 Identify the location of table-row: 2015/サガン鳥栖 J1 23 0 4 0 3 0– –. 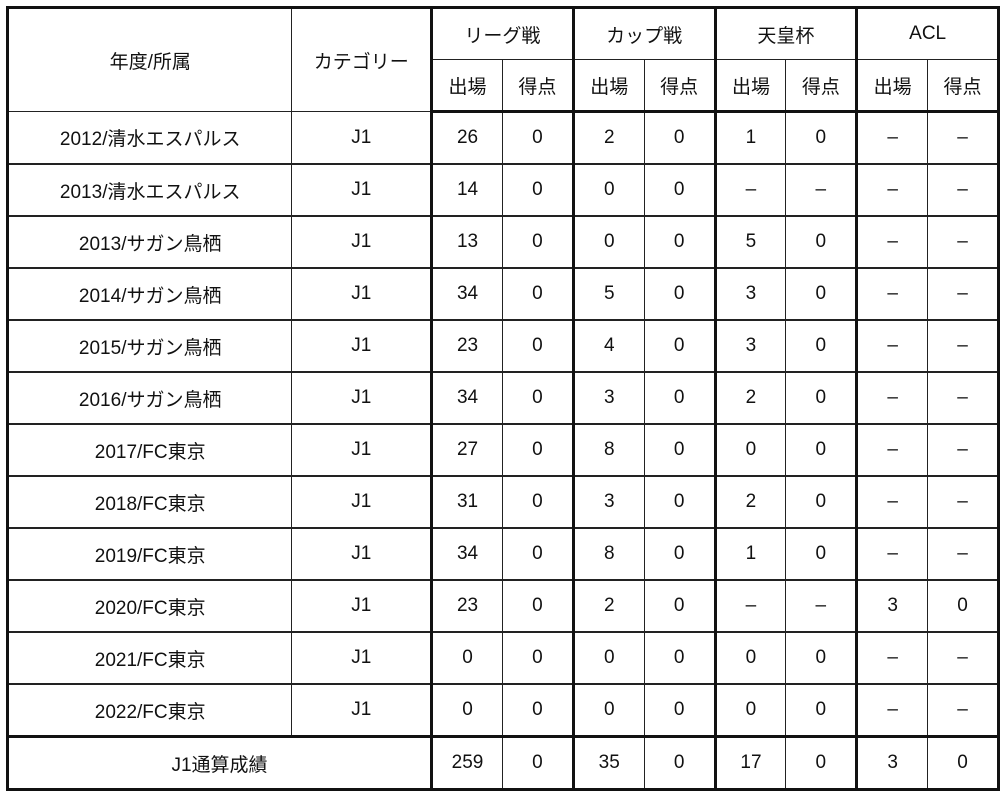
(502, 346).